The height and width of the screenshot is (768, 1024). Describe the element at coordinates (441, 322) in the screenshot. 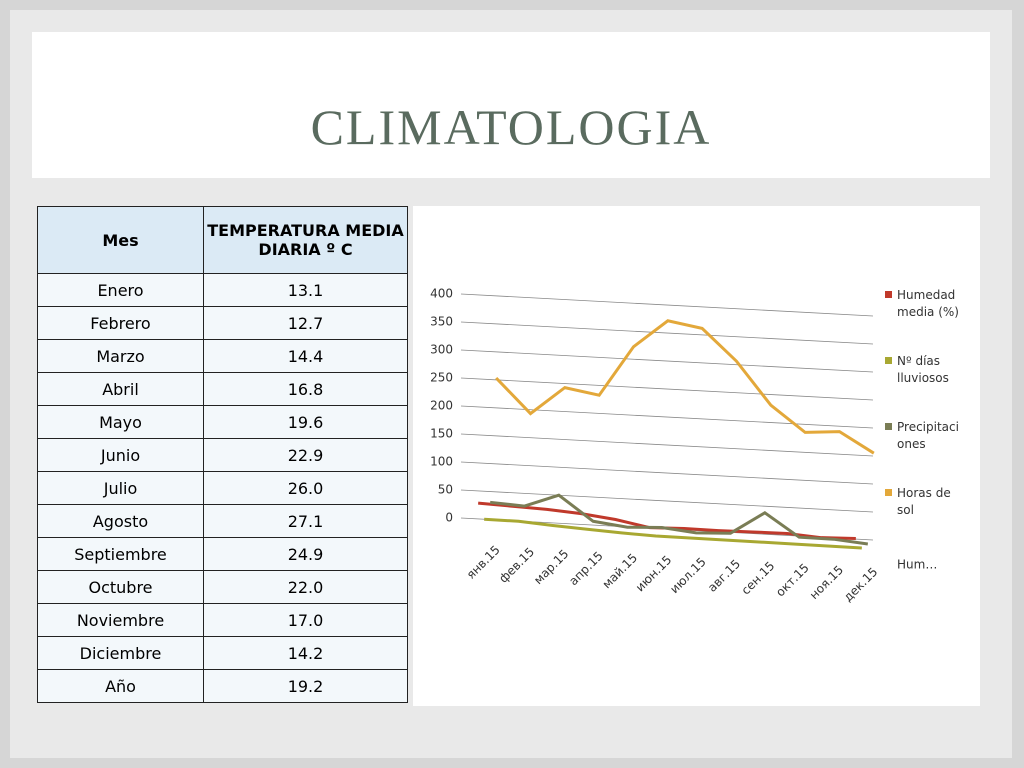

I see `y-tick-label: 350` at that location.